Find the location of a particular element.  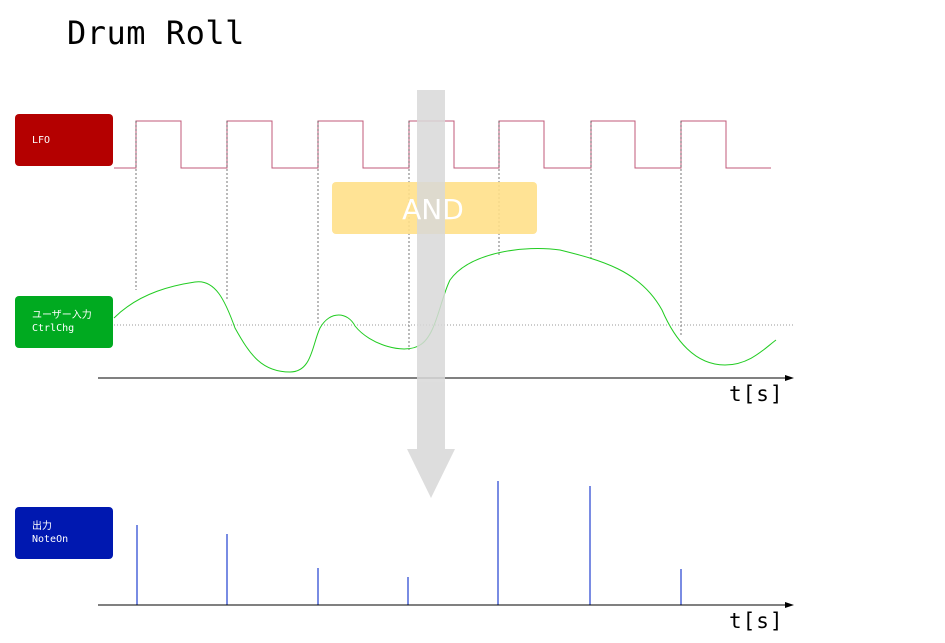

ctrlchg-label: CtrlChg is located at coordinates (53, 328).